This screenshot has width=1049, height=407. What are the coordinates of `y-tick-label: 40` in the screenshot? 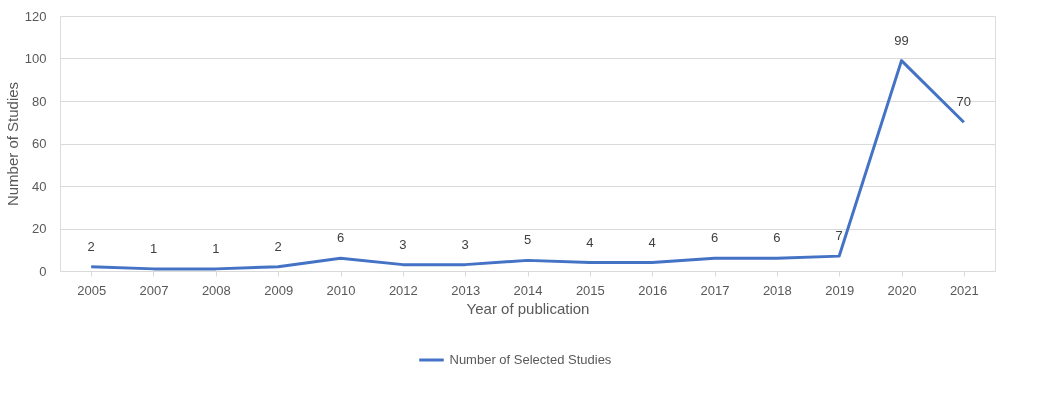 It's located at (39, 186).